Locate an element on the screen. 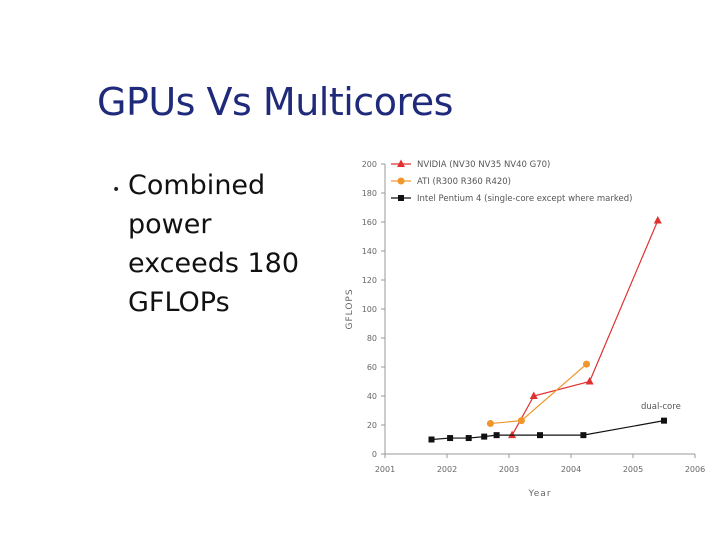  bullet-text: Combined power exceeds 180 GFLOPs is located at coordinates (214, 244).